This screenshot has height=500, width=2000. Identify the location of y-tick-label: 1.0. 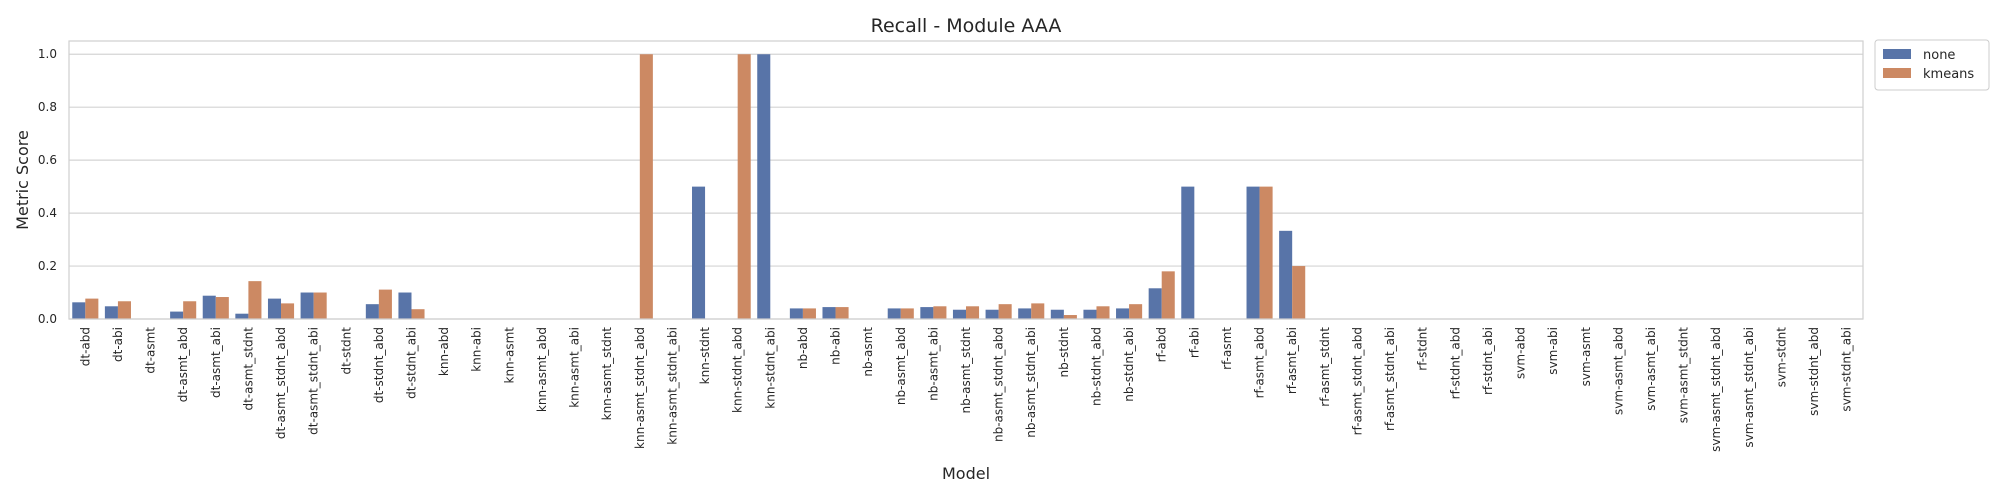
(47, 54).